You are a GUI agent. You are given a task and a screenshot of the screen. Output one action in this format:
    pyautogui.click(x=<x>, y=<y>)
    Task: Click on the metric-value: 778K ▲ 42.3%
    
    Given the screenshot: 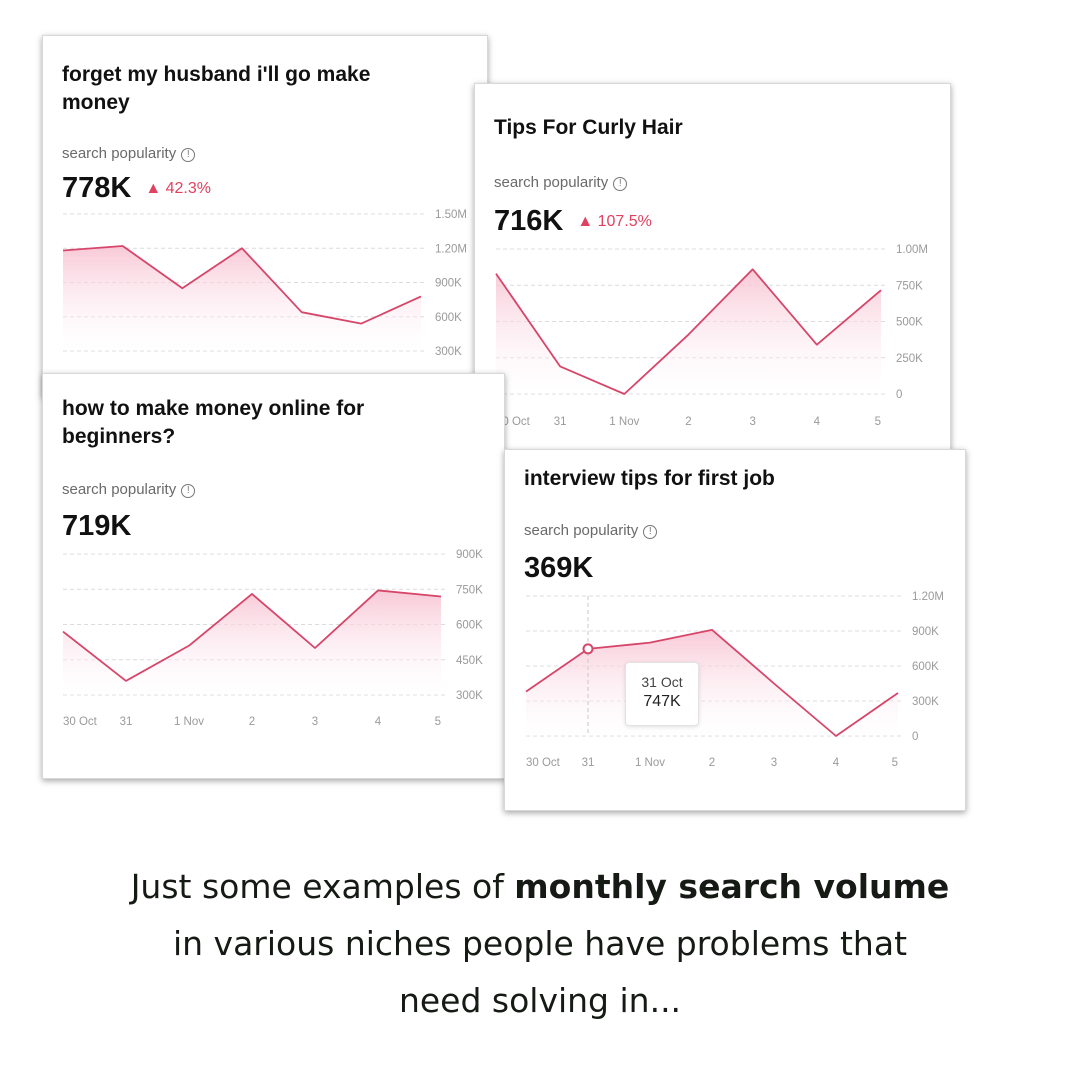 What is the action you would take?
    pyautogui.click(x=136, y=188)
    